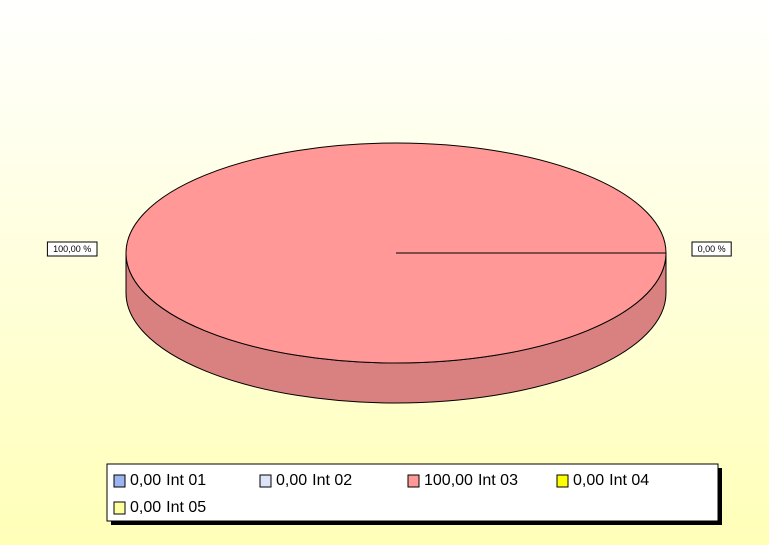 This screenshot has width=769, height=550. What do you see at coordinates (498, 480) in the screenshot?
I see `legend-name: Int 03` at bounding box center [498, 480].